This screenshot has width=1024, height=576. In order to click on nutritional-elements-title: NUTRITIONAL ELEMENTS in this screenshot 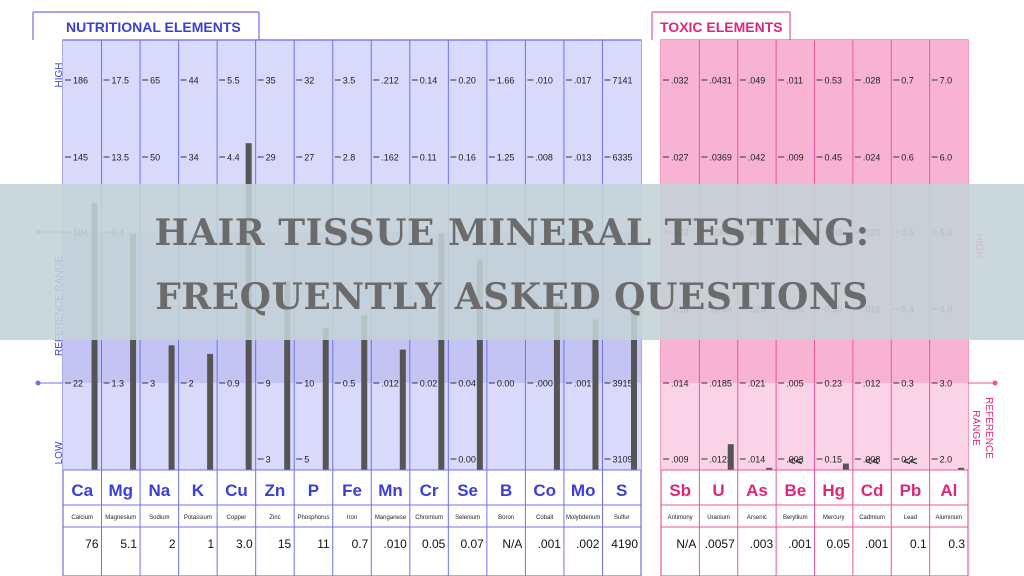, I will do `click(153, 27)`.